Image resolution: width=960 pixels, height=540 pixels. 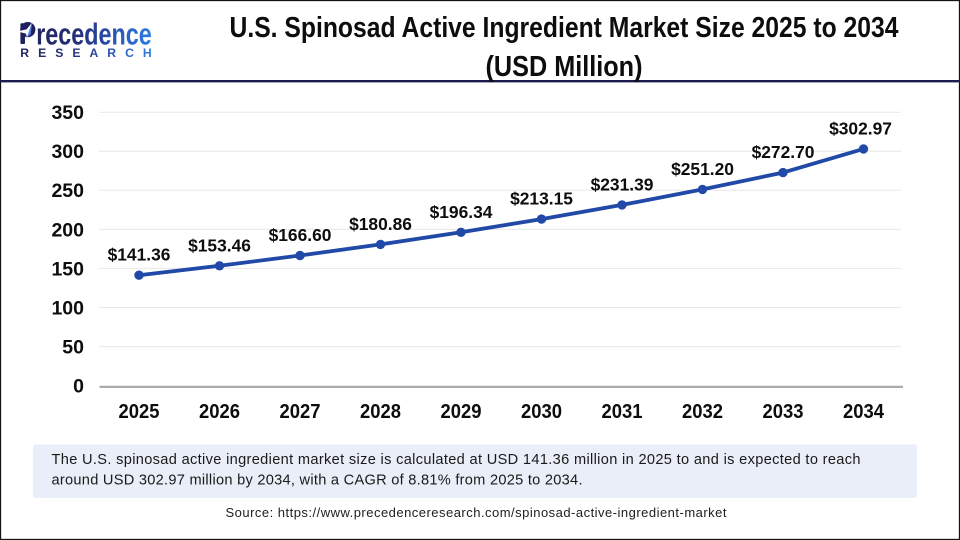 I want to click on svg-text: 2031, so click(x=622, y=411).